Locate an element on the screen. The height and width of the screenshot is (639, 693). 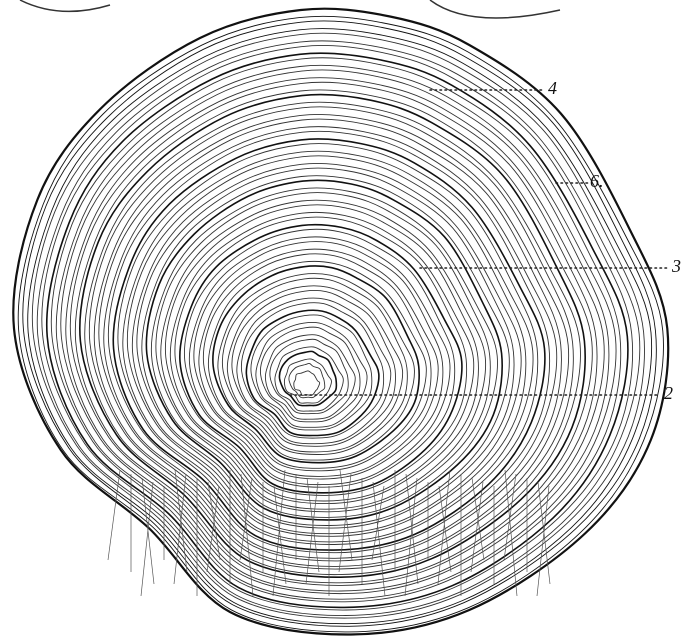
label: 4 is located at coordinates (552, 88).